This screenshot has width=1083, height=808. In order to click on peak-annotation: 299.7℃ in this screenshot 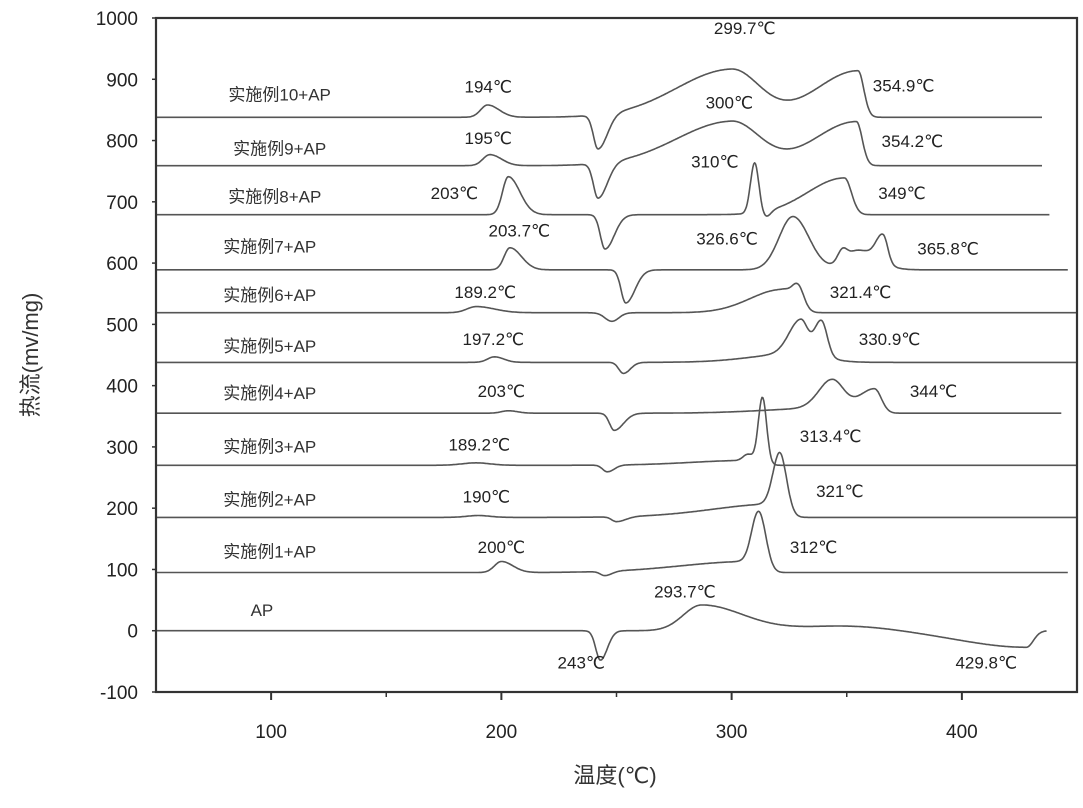, I will do `click(745, 28)`.